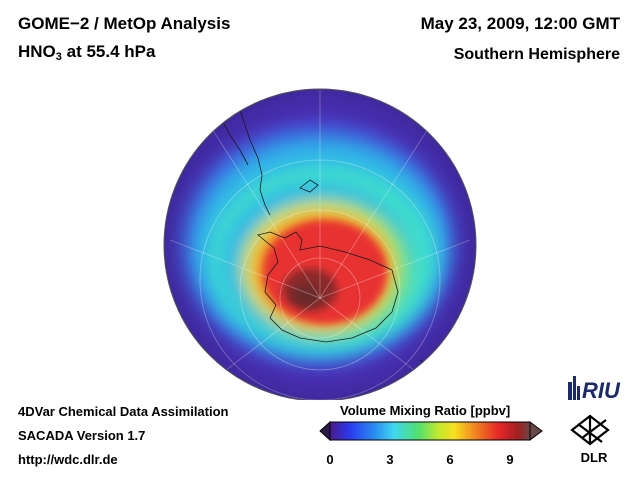 The height and width of the screenshot is (480, 640). Describe the element at coordinates (425, 410) in the screenshot. I see `colorbar-title: Volume Mixing Ratio [ppbv]` at that location.